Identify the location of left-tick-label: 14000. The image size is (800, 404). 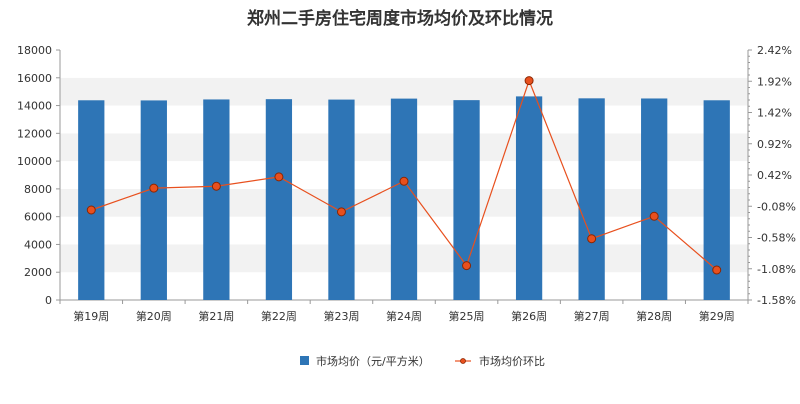
(34, 106).